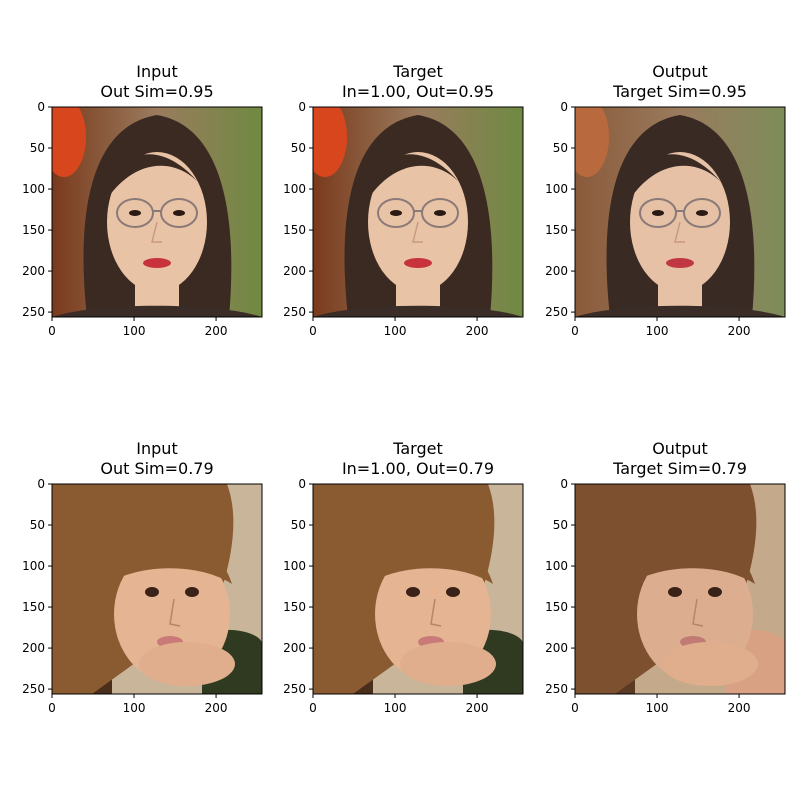 The width and height of the screenshot is (800, 804). Describe the element at coordinates (418, 91) in the screenshot. I see `panel-subtitle: In=1.00, Out=0.95` at that location.